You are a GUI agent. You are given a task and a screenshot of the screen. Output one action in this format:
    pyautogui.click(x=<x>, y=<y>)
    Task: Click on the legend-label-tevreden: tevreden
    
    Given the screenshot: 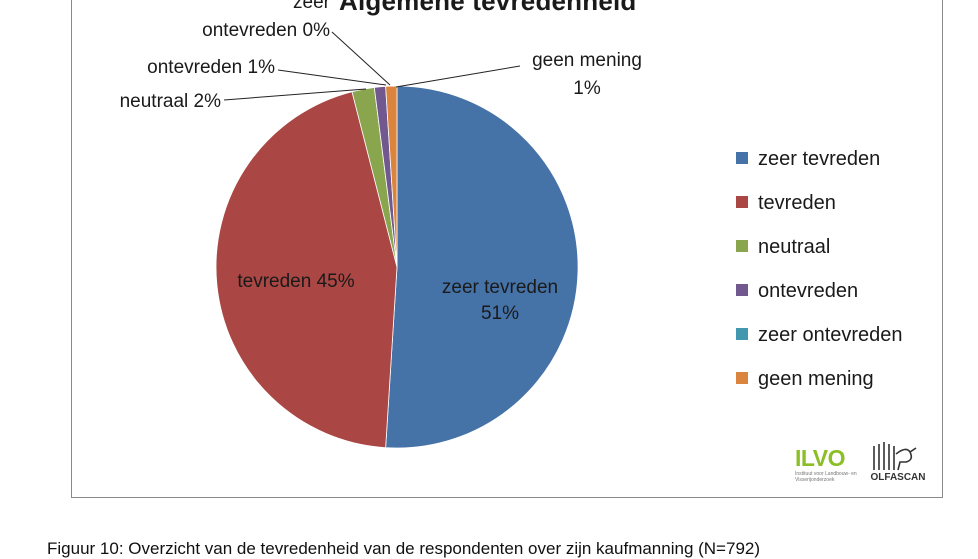 What is the action you would take?
    pyautogui.click(x=797, y=203)
    